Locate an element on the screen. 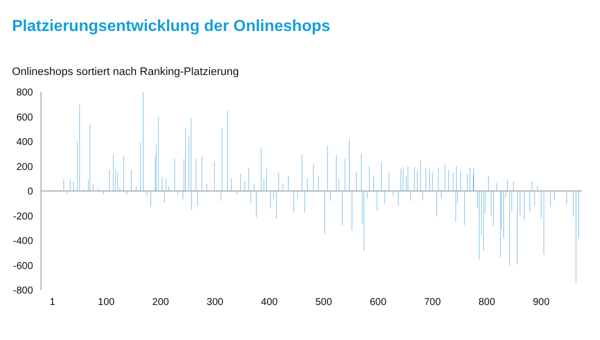 The height and width of the screenshot is (340, 600). chart-title: Platzierungsentwicklung der Onlineshops is located at coordinates (171, 27).